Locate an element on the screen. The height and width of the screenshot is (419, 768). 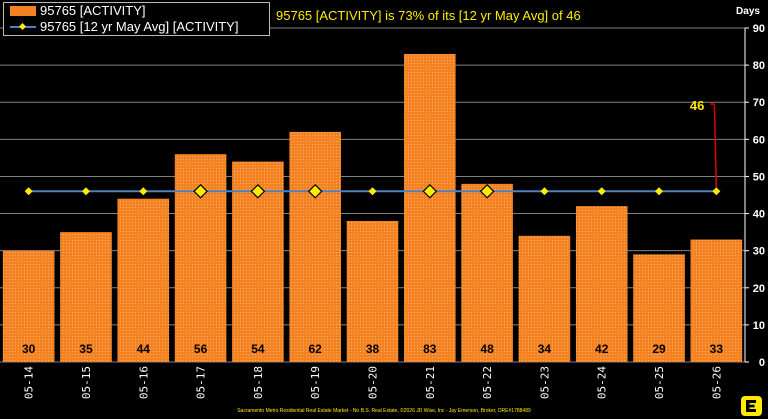
avg-callout: 46 is located at coordinates (704, 143).